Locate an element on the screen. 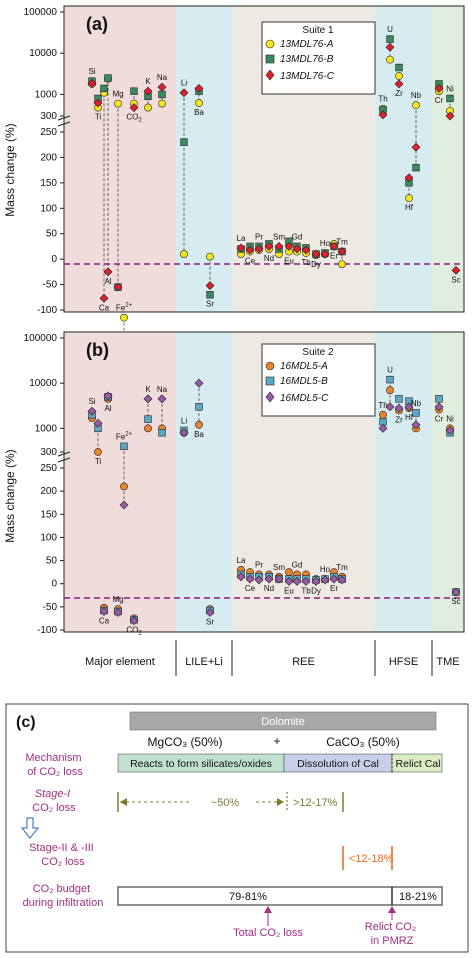 The height and width of the screenshot is (958, 474). data-point-13MDL76-A-Li is located at coordinates (184, 254).